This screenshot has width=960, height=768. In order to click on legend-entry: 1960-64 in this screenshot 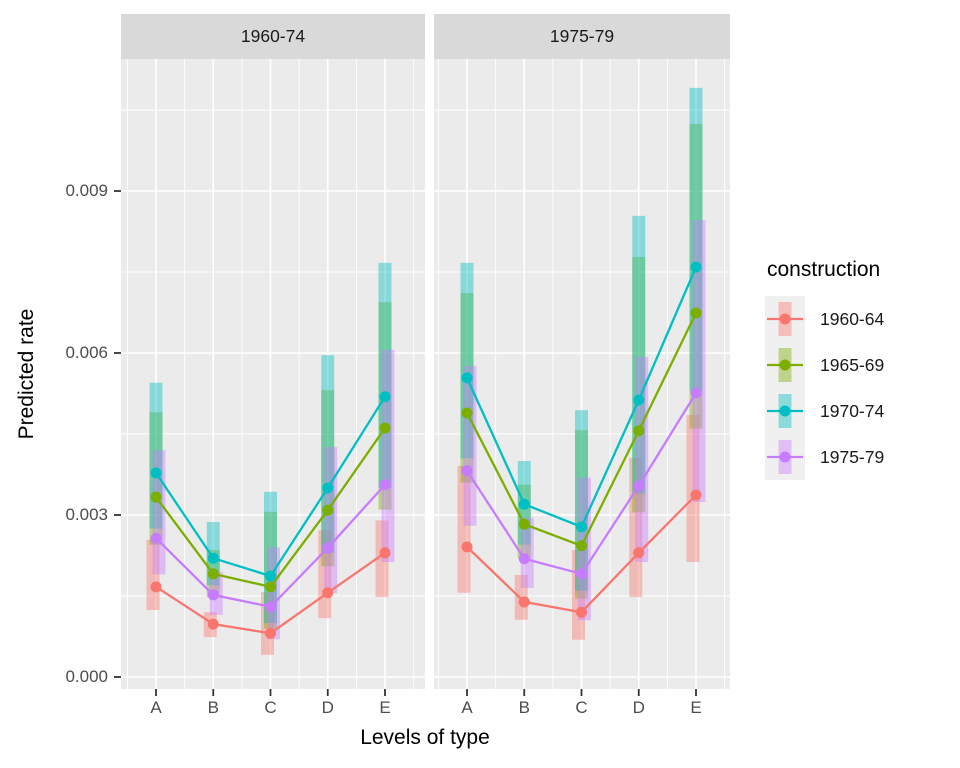, I will do `click(860, 319)`.